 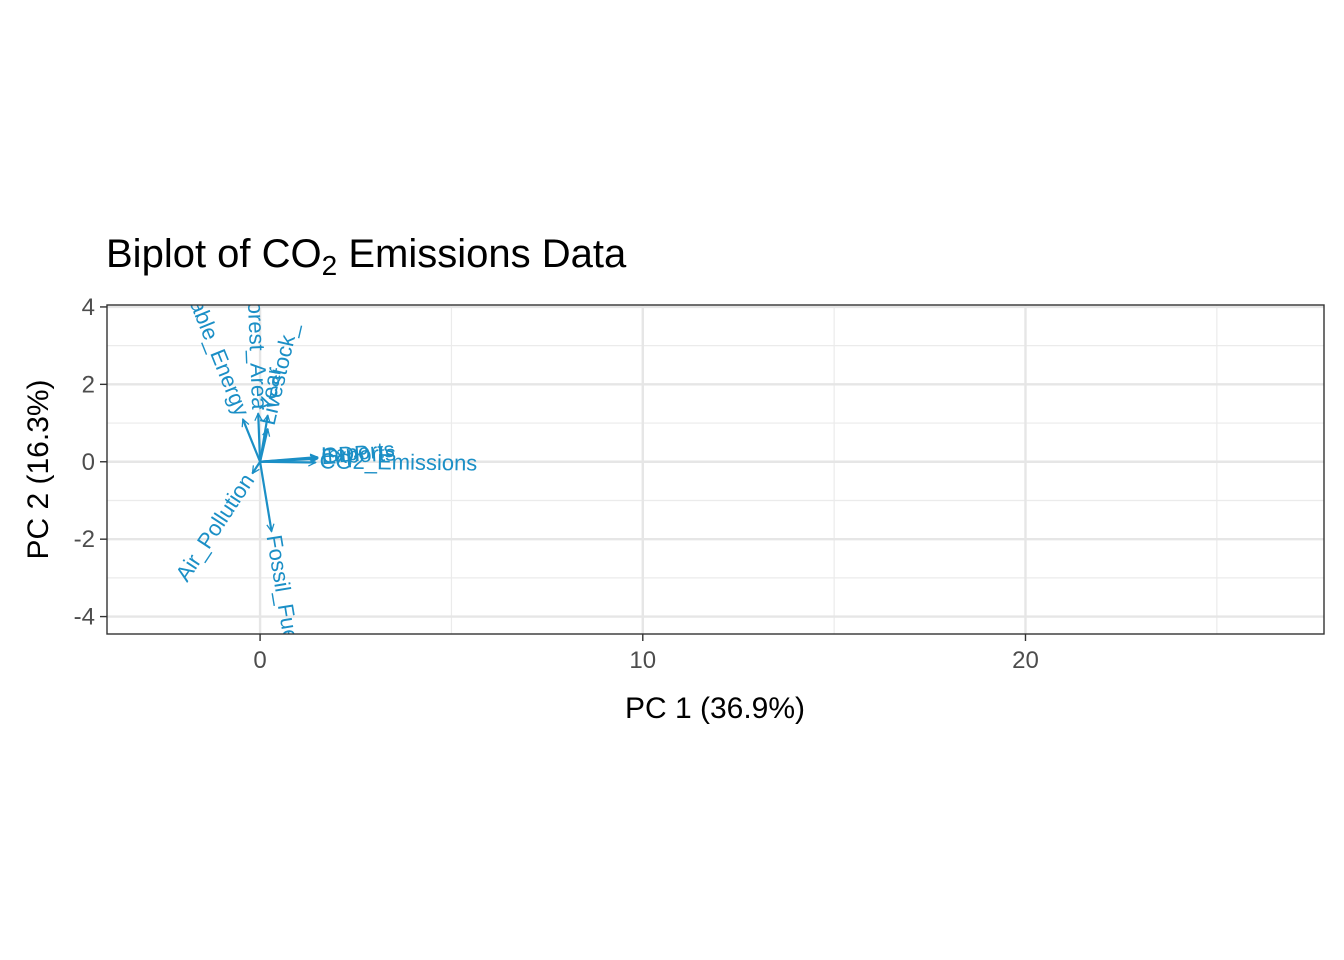 I want to click on y-tick-label: 4, so click(x=88, y=307).